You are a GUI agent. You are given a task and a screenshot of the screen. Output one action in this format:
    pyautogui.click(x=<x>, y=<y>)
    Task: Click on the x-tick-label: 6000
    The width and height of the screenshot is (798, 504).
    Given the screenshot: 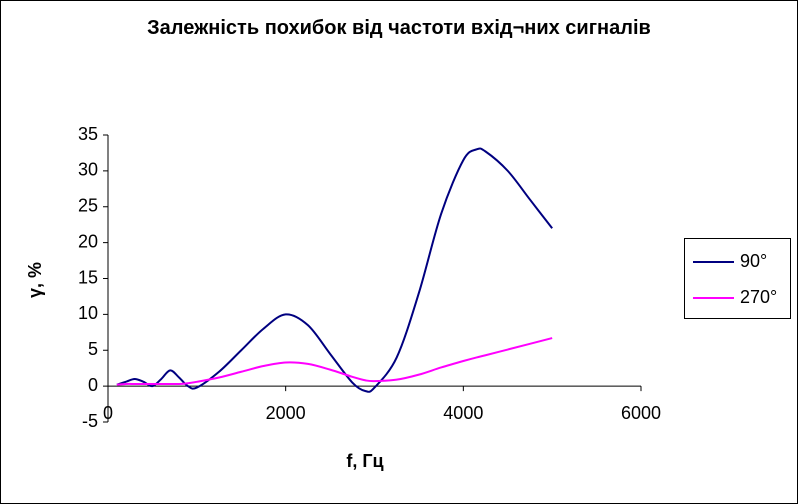 What is the action you would take?
    pyautogui.click(x=641, y=413)
    